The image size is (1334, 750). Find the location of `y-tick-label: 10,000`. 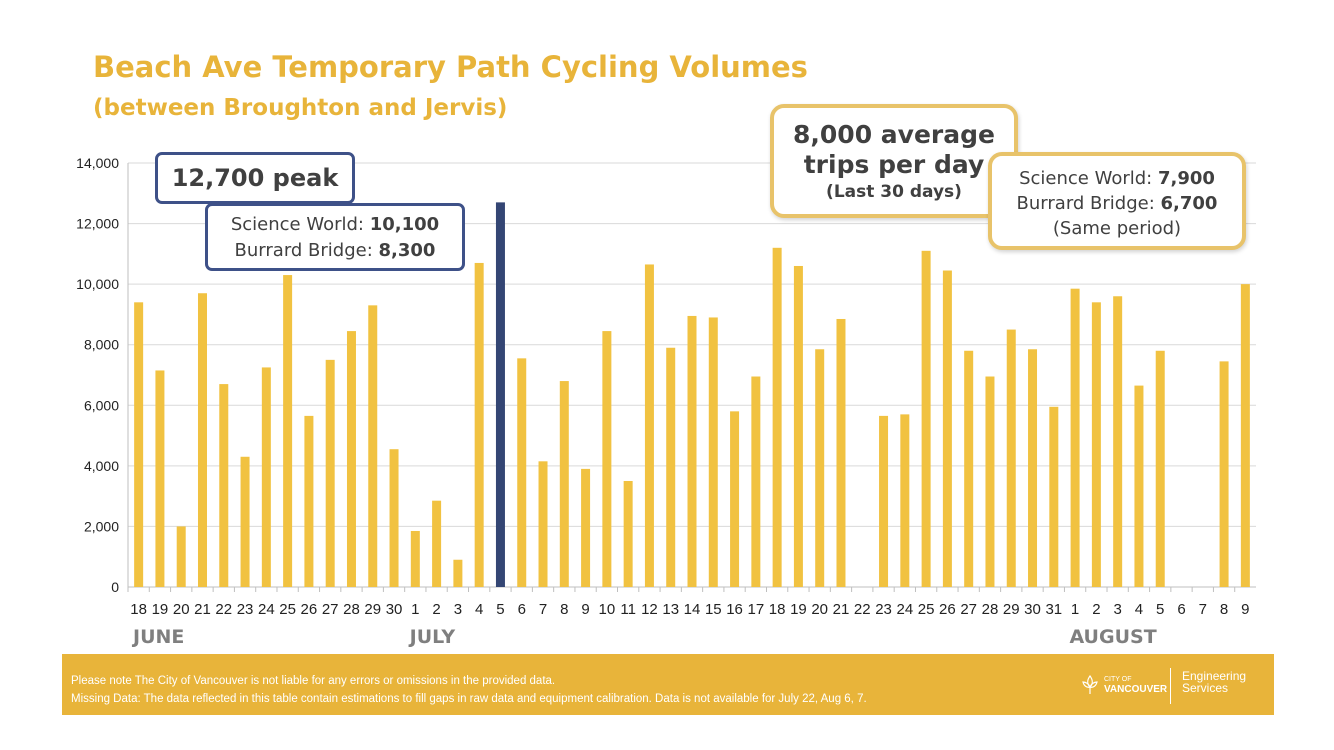

y-tick-label: 10,000 is located at coordinates (97, 284).